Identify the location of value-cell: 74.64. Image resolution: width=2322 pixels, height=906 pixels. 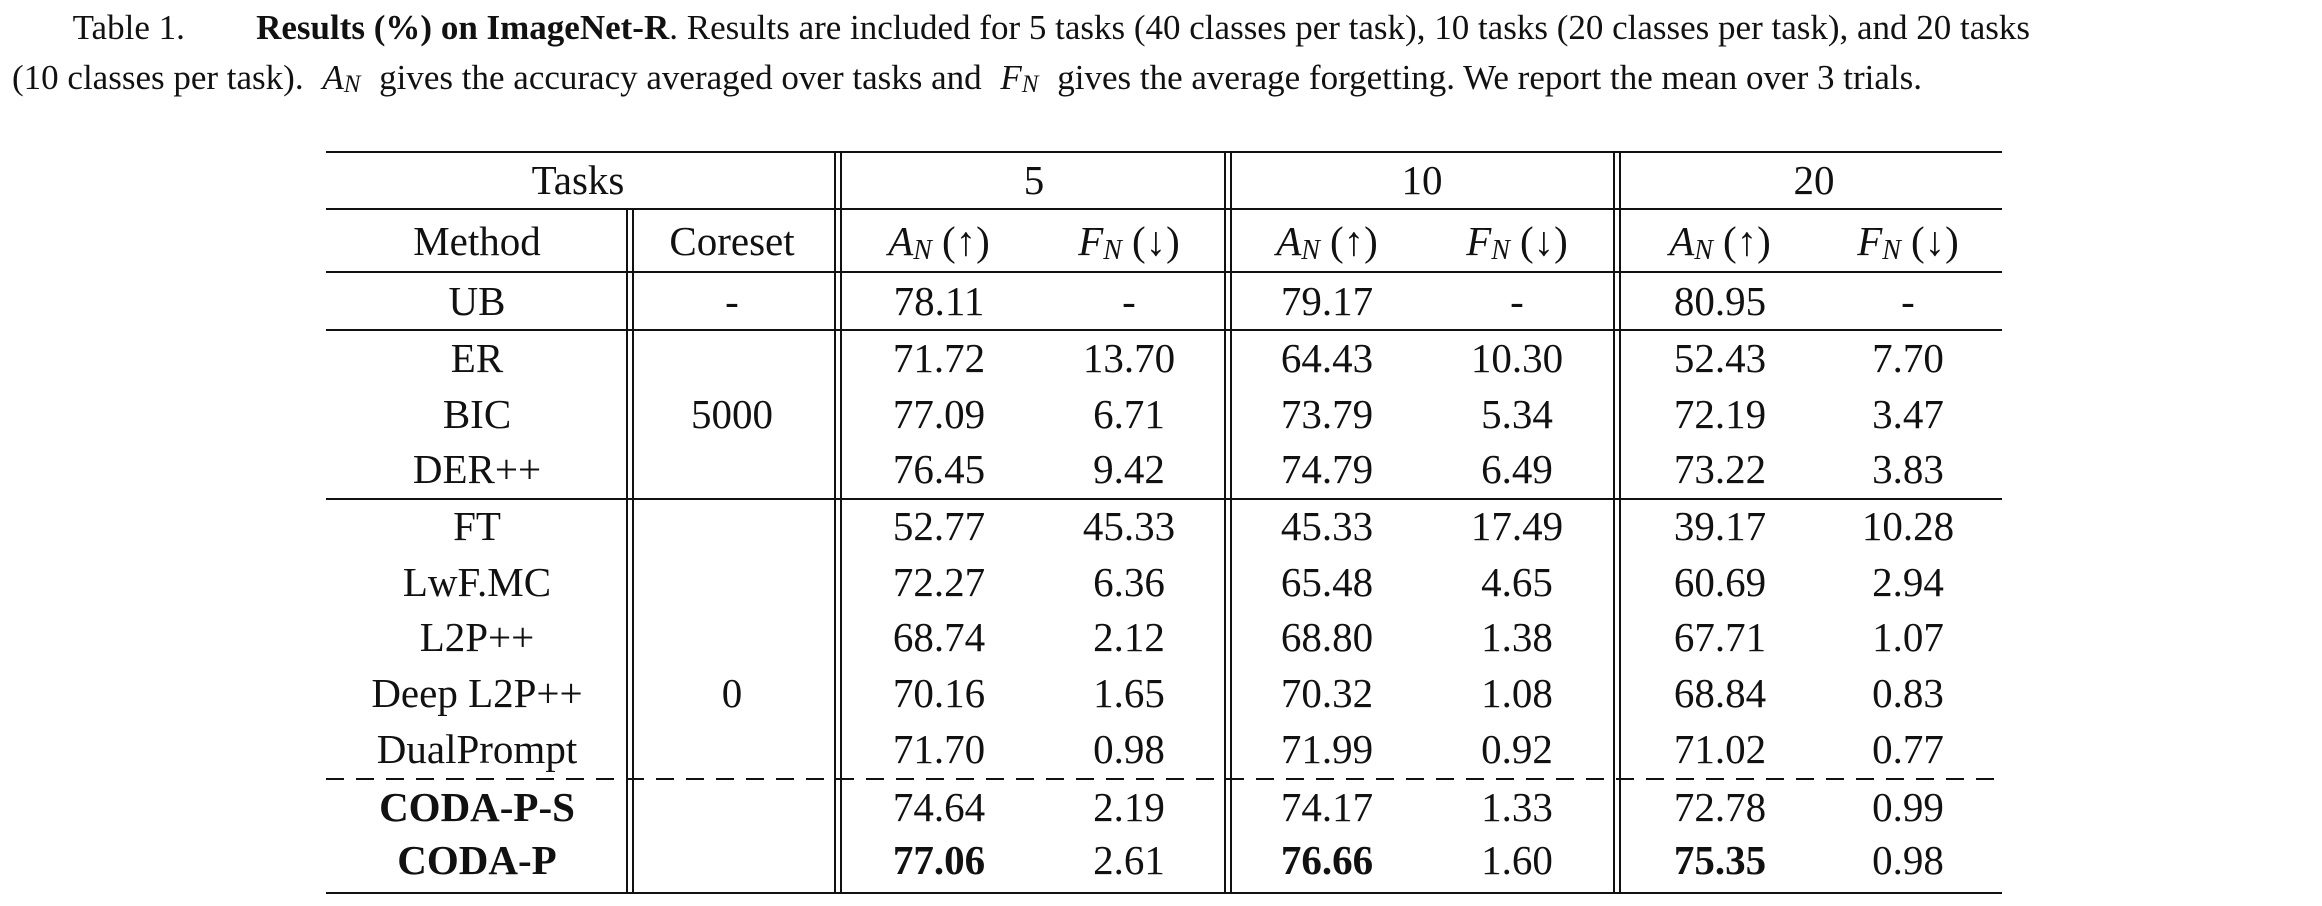
(939, 807).